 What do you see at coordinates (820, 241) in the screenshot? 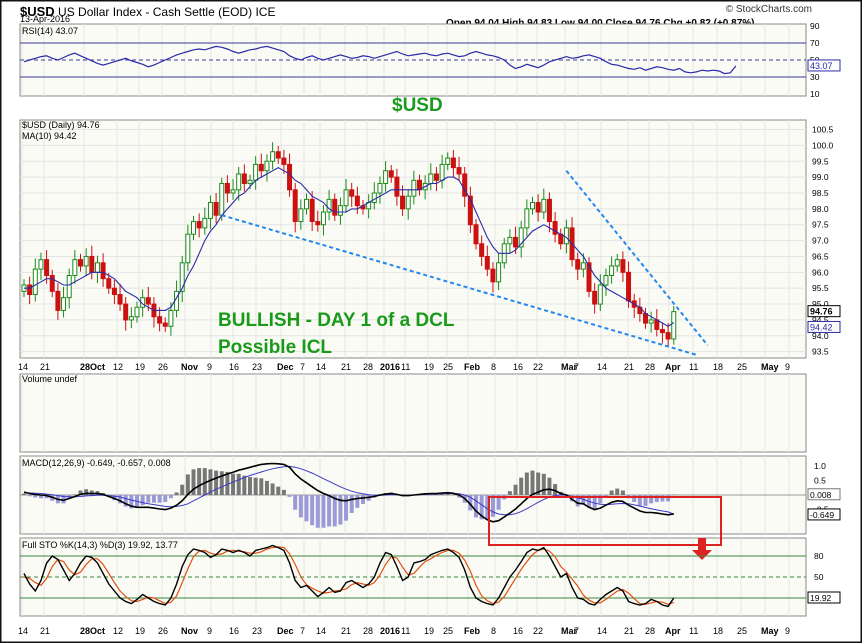
I see `price-tick-label: 97.0` at bounding box center [820, 241].